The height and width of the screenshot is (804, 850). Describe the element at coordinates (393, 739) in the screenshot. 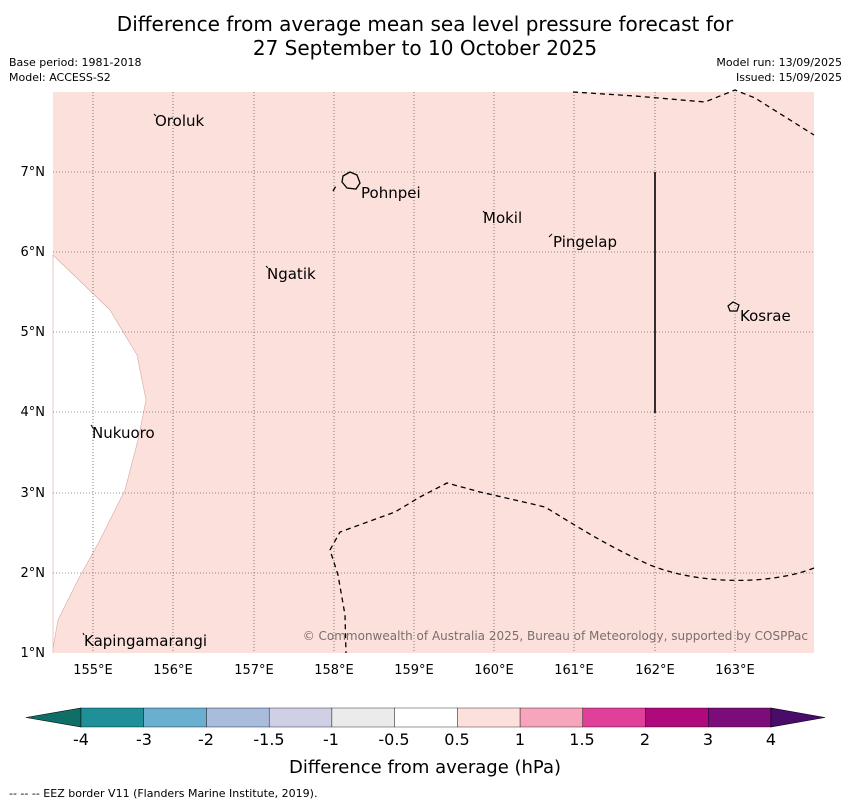

I see `colorbar-tick: -0.5` at that location.